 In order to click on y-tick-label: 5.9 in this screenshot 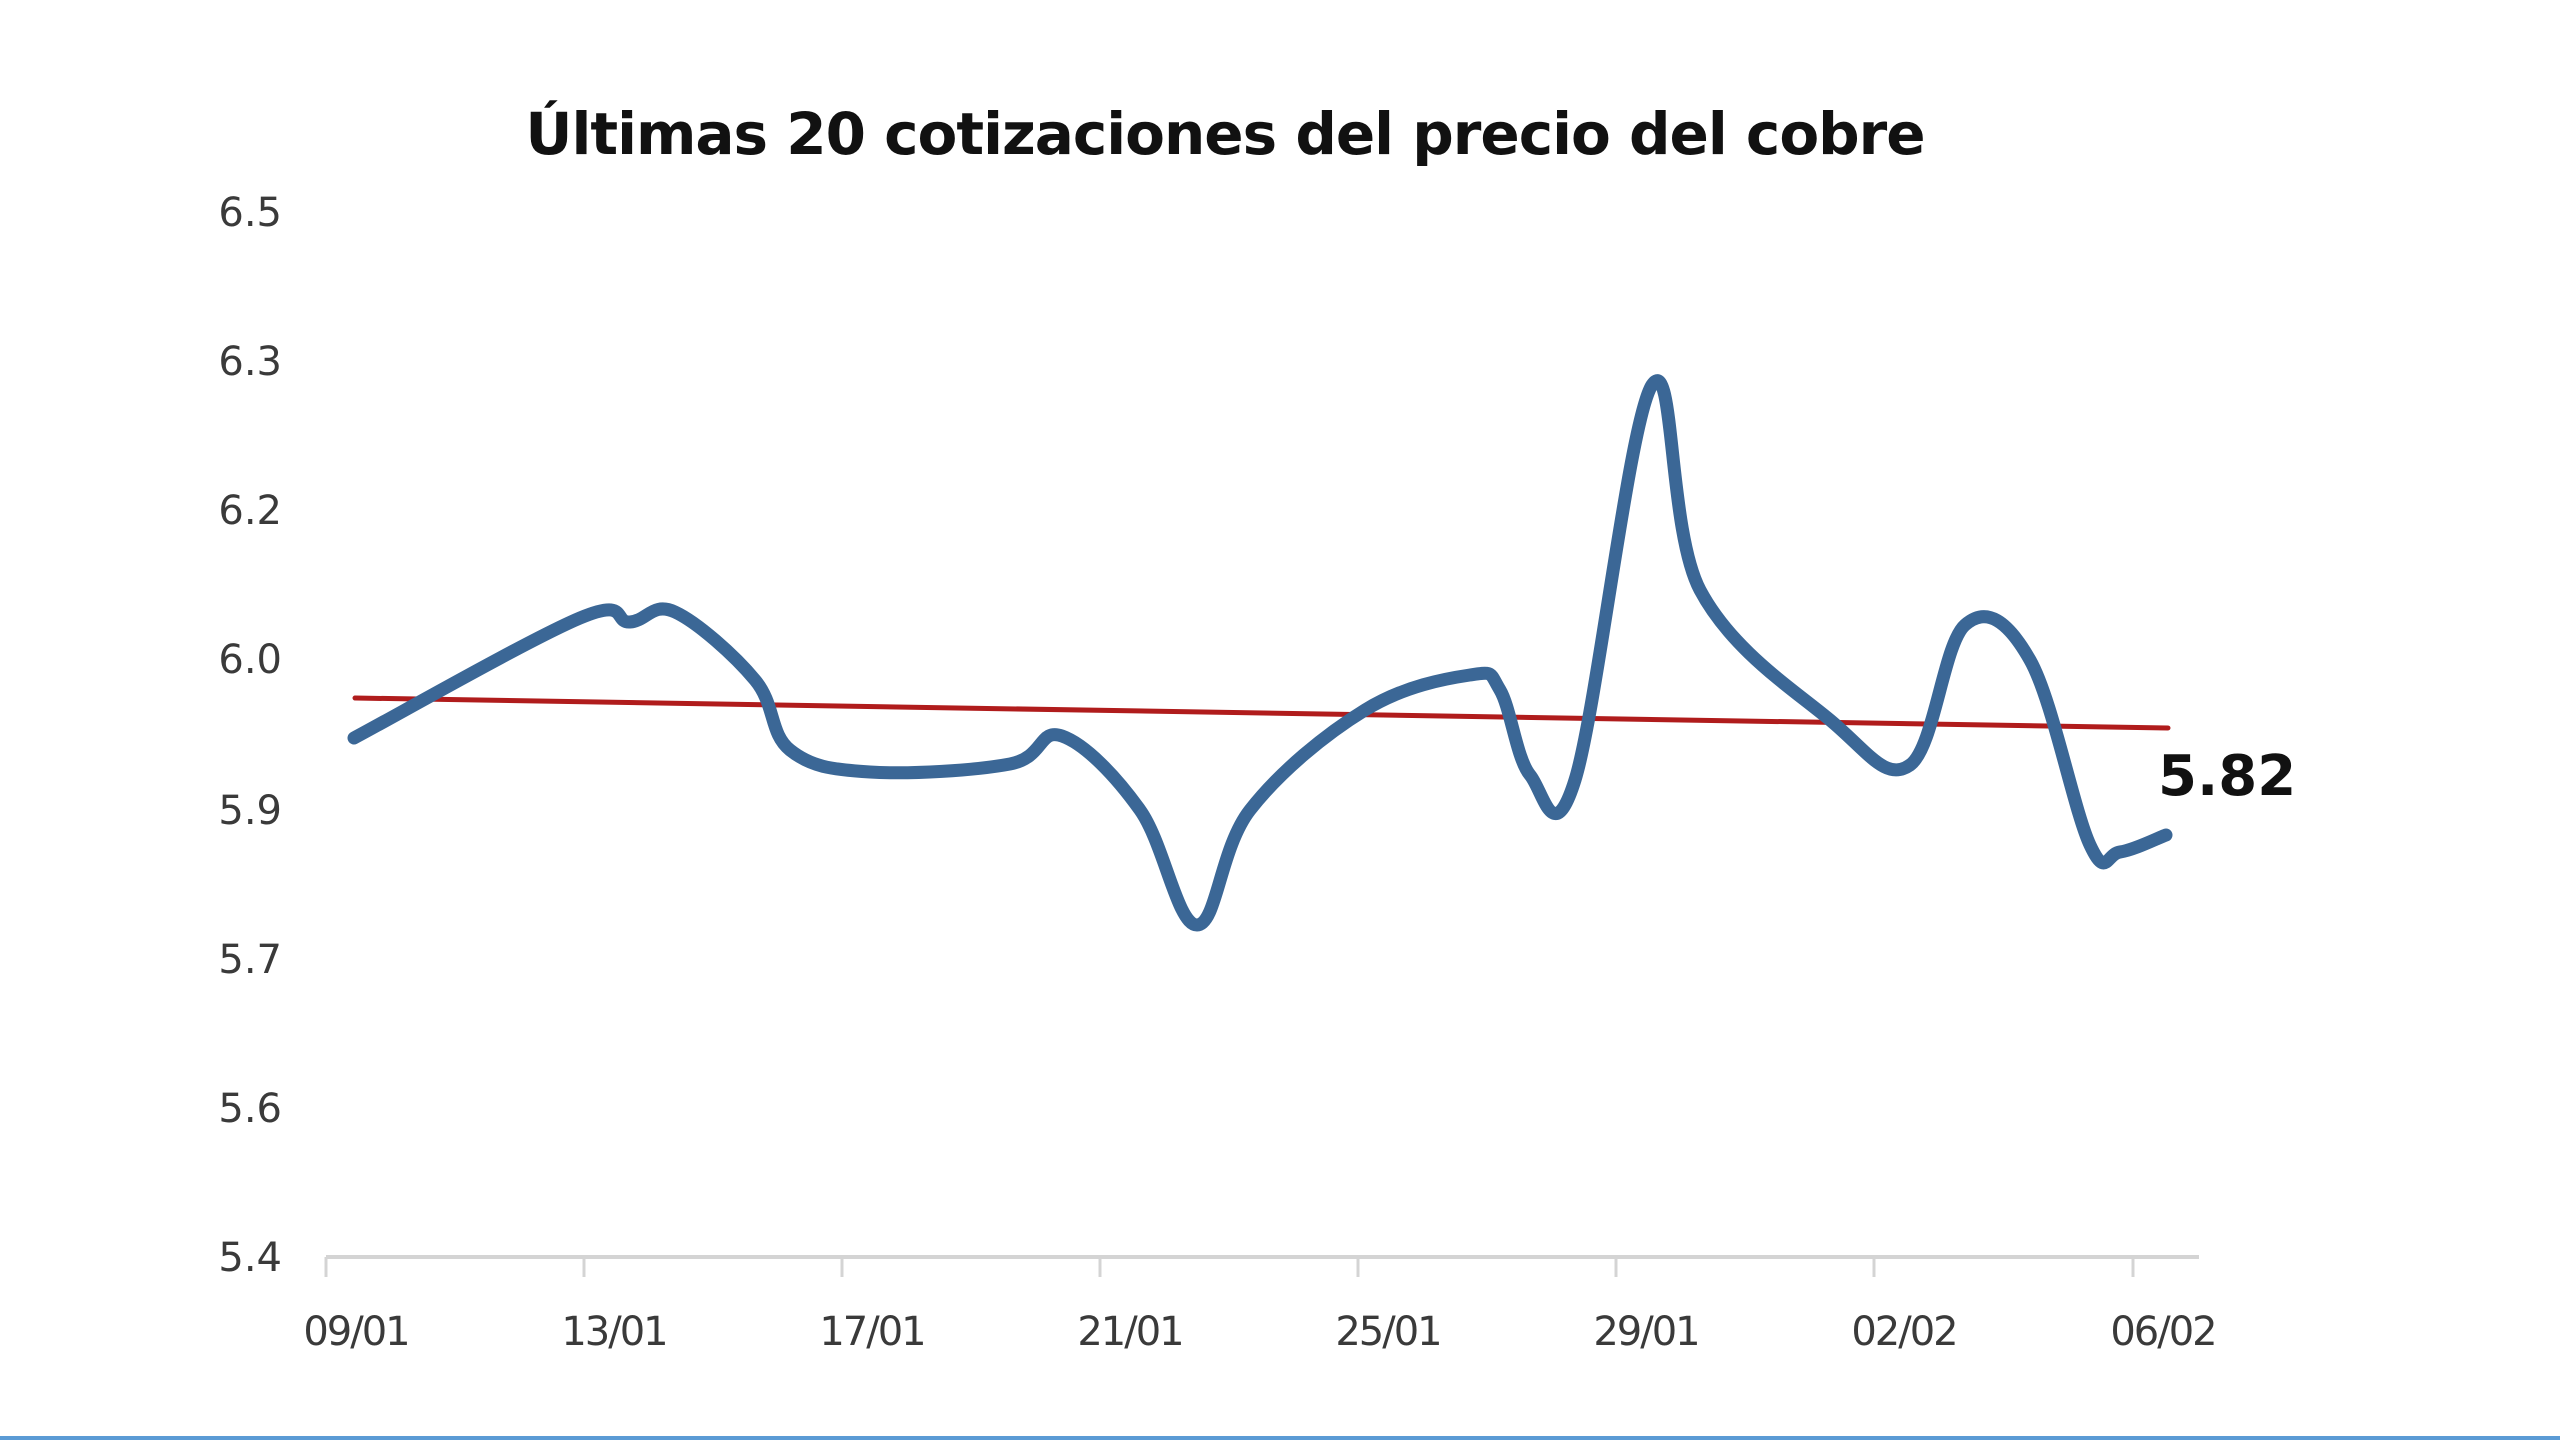, I will do `click(250, 811)`.